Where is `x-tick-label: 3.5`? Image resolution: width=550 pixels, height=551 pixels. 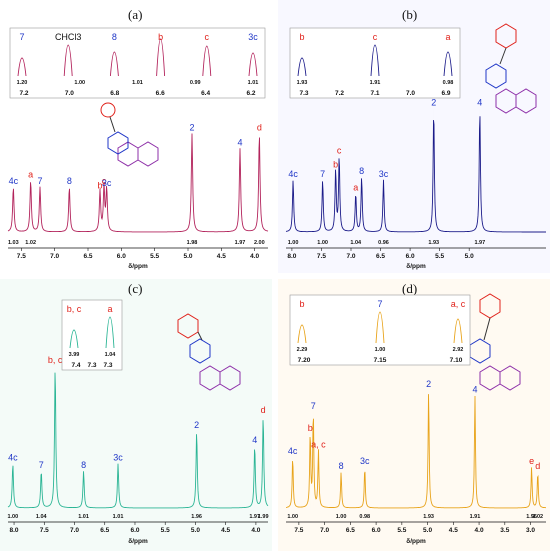 x-tick-label: 3.5 is located at coordinates (504, 530).